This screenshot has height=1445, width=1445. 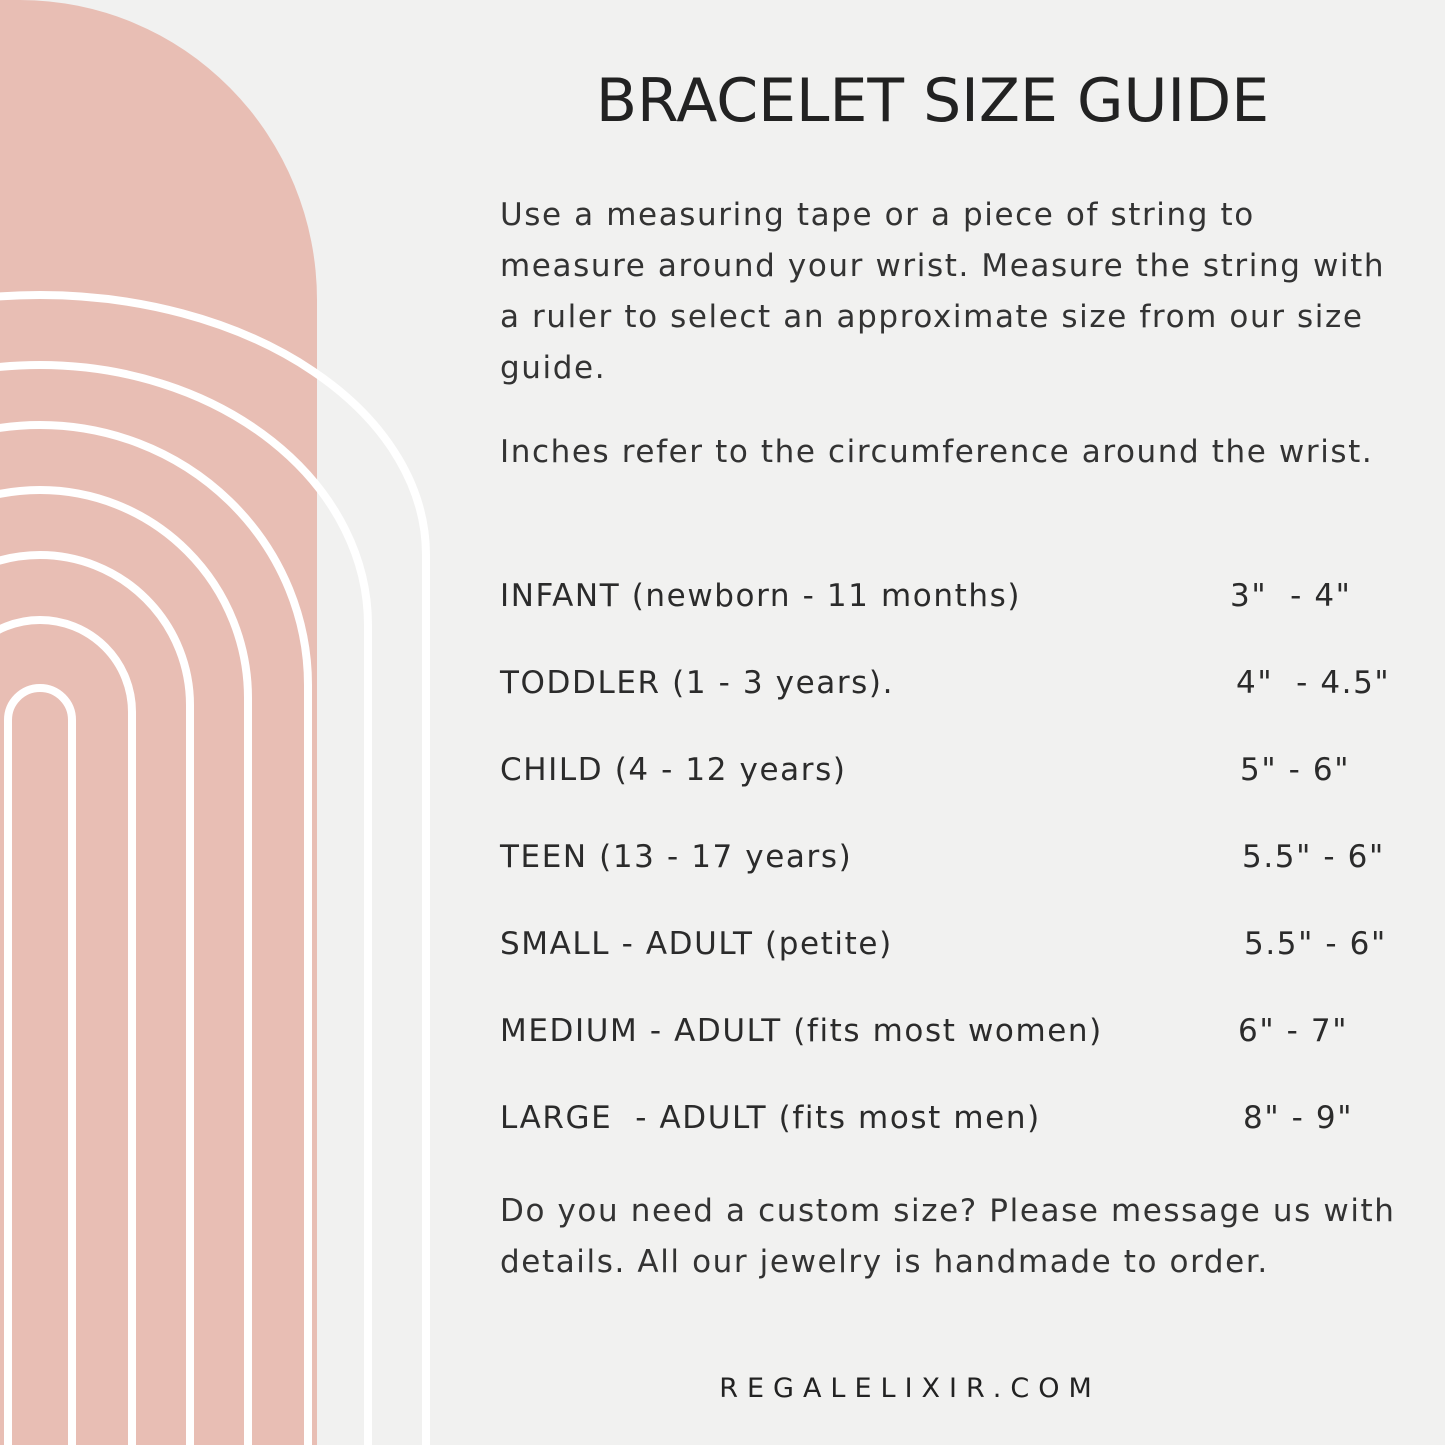 What do you see at coordinates (1291, 596) in the screenshot?
I see `size-range: 3" - 4"` at bounding box center [1291, 596].